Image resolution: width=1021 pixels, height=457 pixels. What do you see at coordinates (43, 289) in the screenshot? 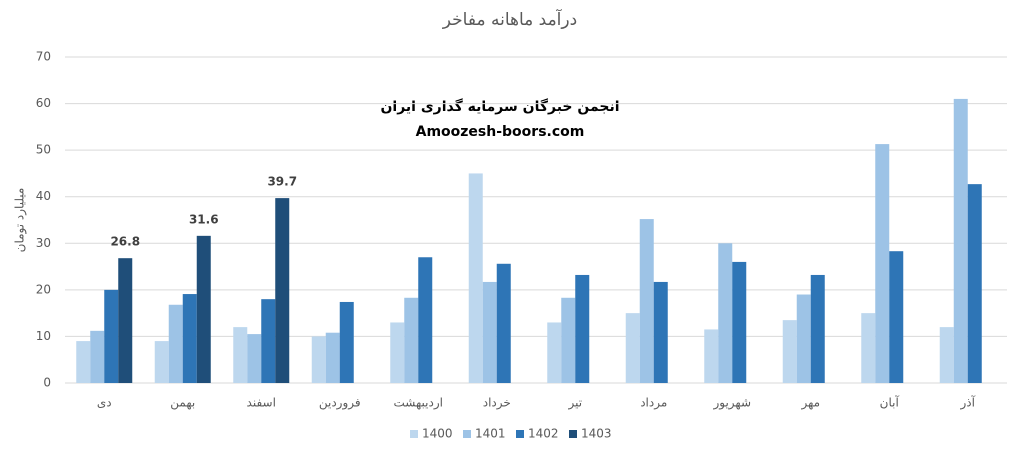
I see `y-tick-label: 20` at bounding box center [43, 289].